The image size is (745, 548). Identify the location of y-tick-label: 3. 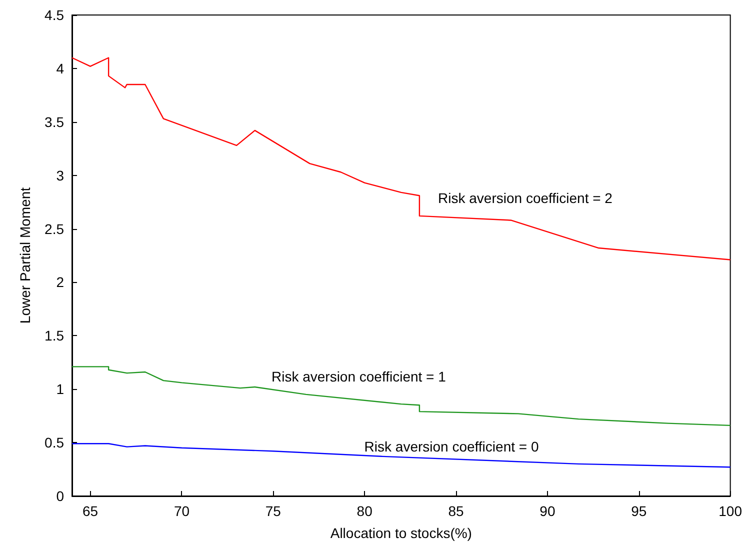
(60, 175).